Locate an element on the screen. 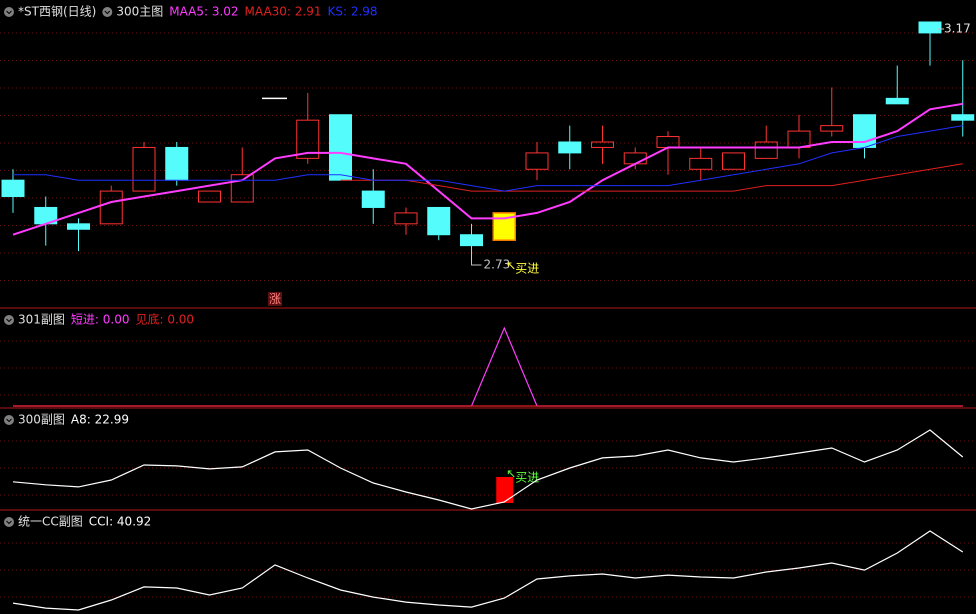  limit-marker-box is located at coordinates (275, 299).